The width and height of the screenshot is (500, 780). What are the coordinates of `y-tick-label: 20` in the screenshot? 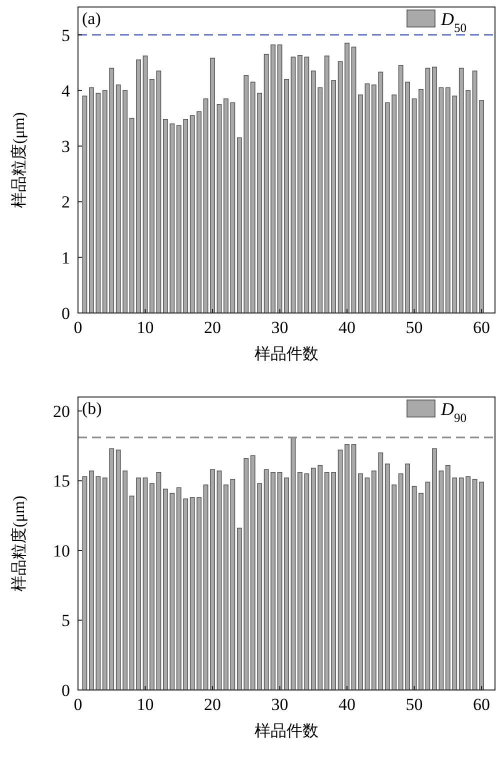 It's located at (61, 411).